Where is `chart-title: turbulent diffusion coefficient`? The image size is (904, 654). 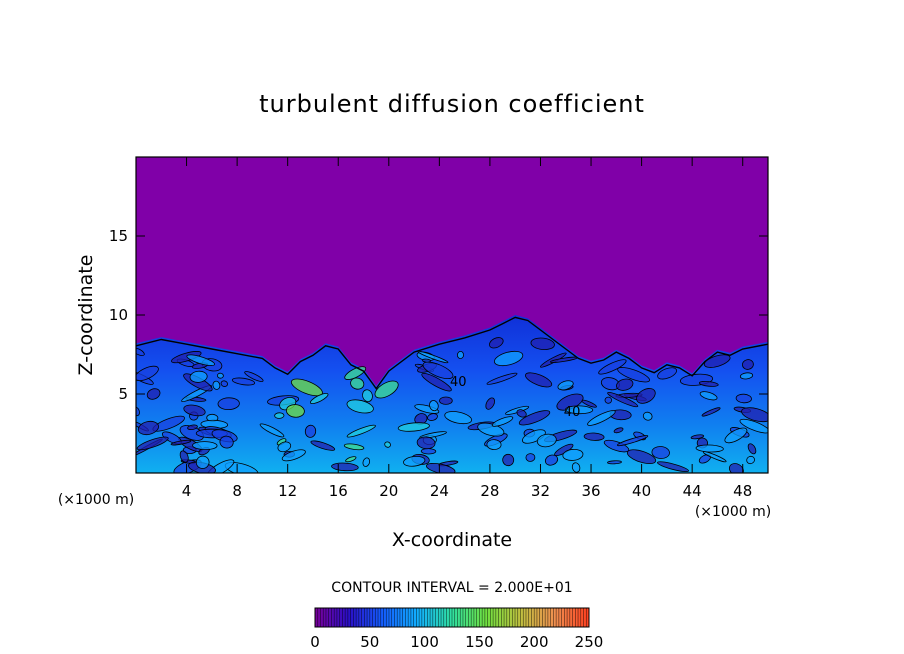
chart-title: turbulent diffusion coefficient is located at coordinates (452, 104).